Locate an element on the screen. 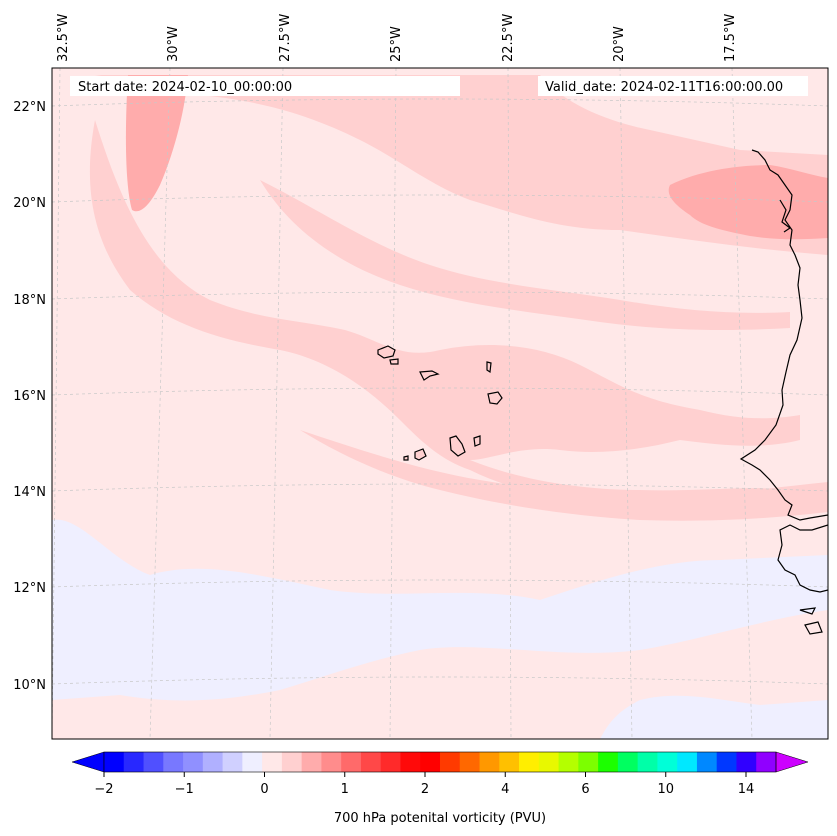 The height and width of the screenshot is (836, 837). colorbar-tick-label: −1 is located at coordinates (184, 789).